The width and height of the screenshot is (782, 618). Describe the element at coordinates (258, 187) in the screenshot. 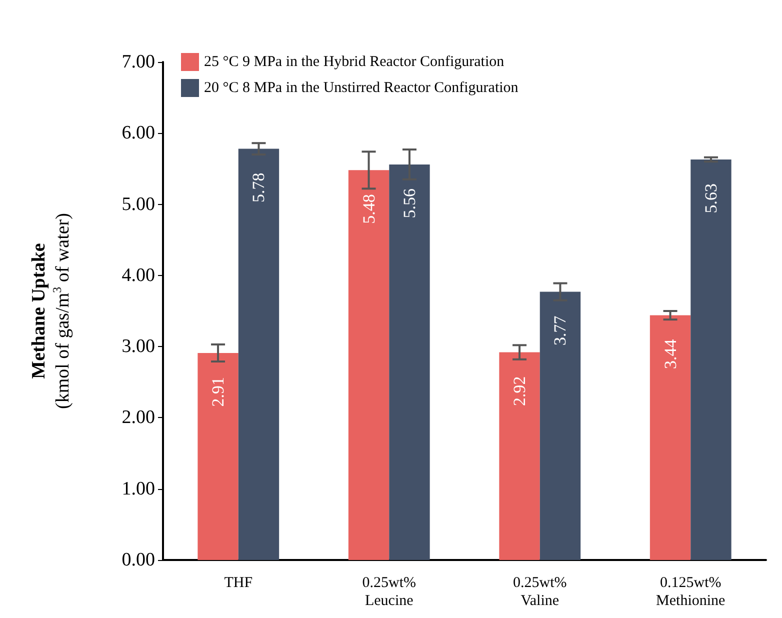

I see `data-label: 5.78` at that location.